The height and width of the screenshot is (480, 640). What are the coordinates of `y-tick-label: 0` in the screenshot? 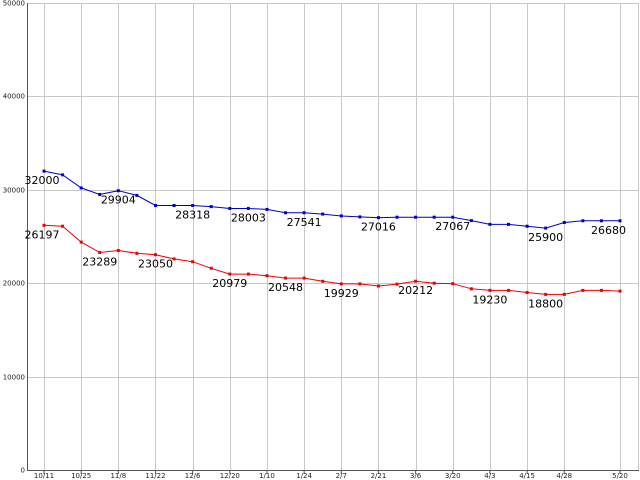 It's located at (23, 471).